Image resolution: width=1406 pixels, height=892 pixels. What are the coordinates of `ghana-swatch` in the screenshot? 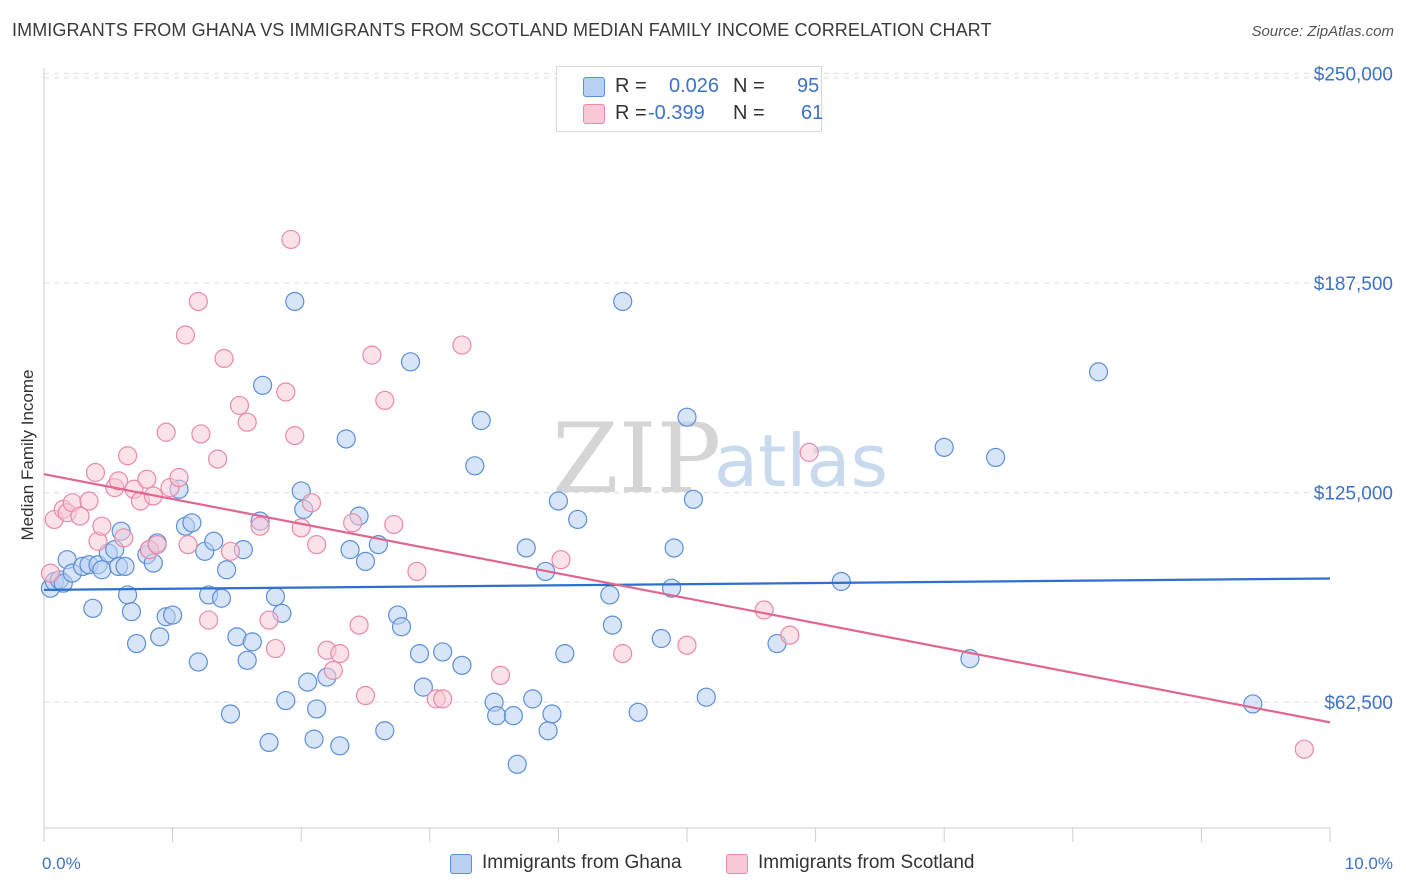 It's located at (594, 87).